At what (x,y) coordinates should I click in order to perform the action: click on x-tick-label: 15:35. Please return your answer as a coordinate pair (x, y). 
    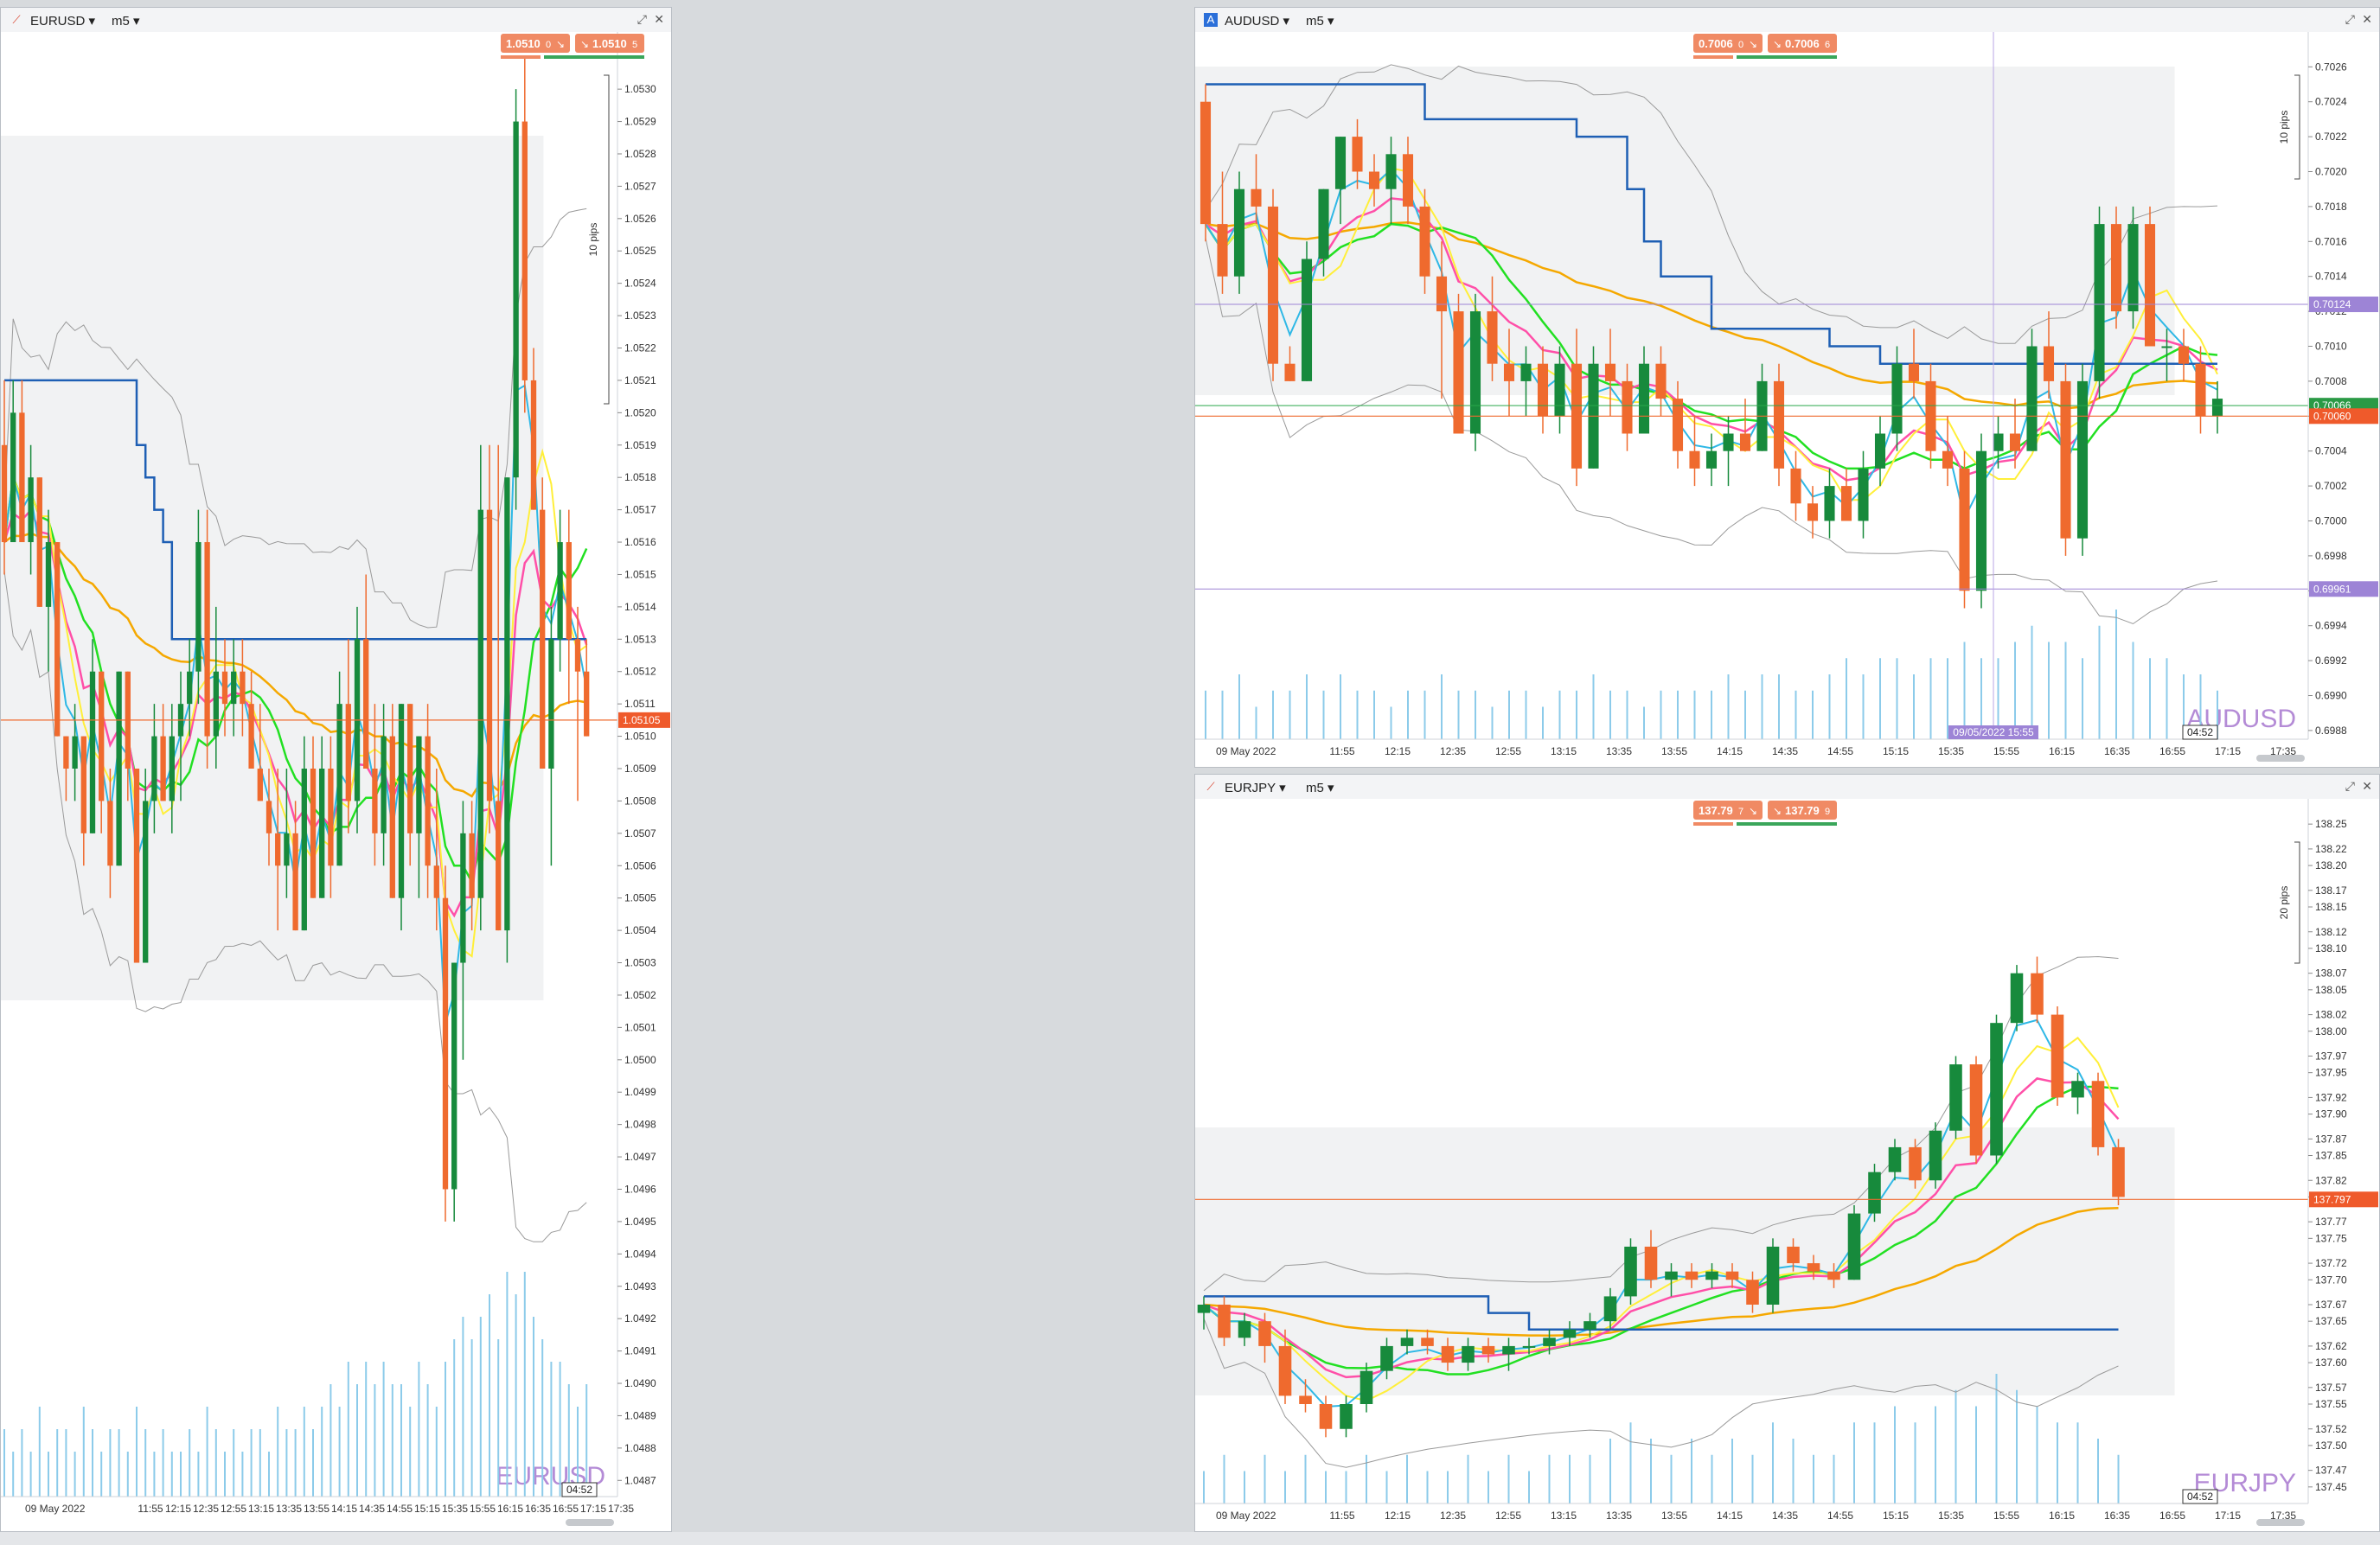
    Looking at the image, I should click on (455, 1509).